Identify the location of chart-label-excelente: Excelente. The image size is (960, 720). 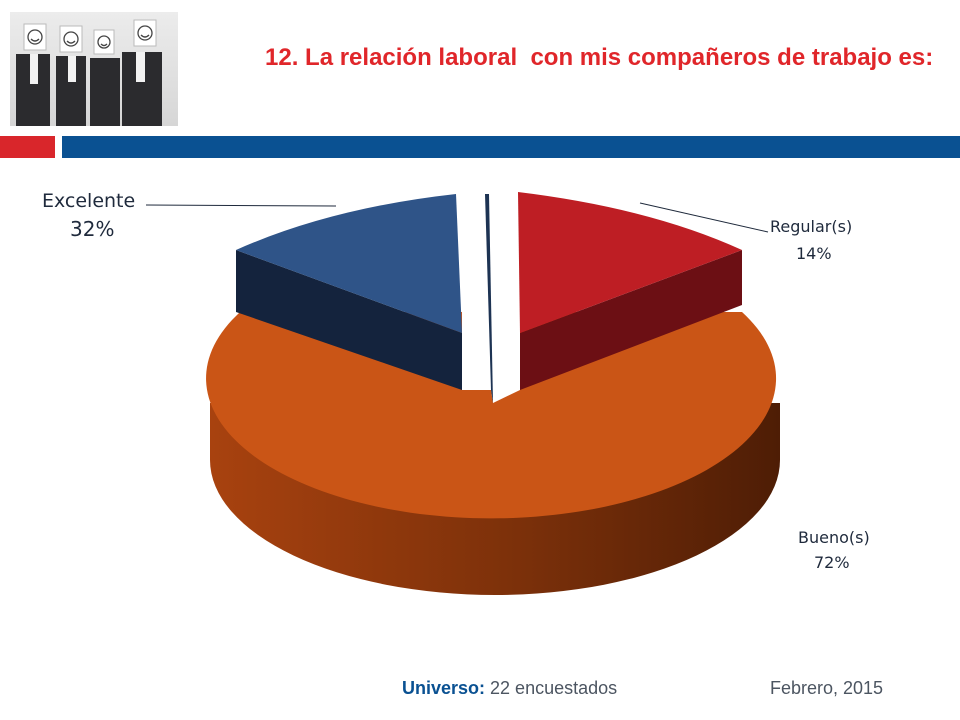
(88, 201).